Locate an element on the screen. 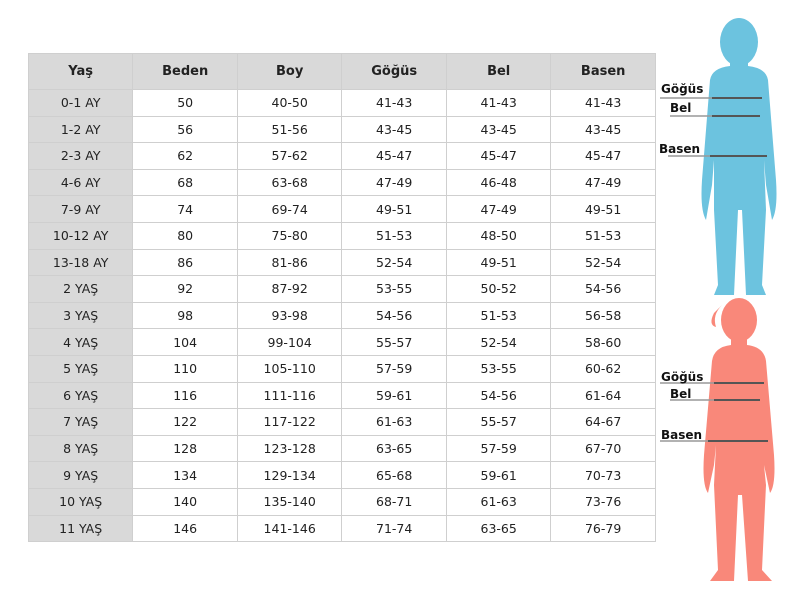  age-cell: 4-6 AY is located at coordinates (80, 182).